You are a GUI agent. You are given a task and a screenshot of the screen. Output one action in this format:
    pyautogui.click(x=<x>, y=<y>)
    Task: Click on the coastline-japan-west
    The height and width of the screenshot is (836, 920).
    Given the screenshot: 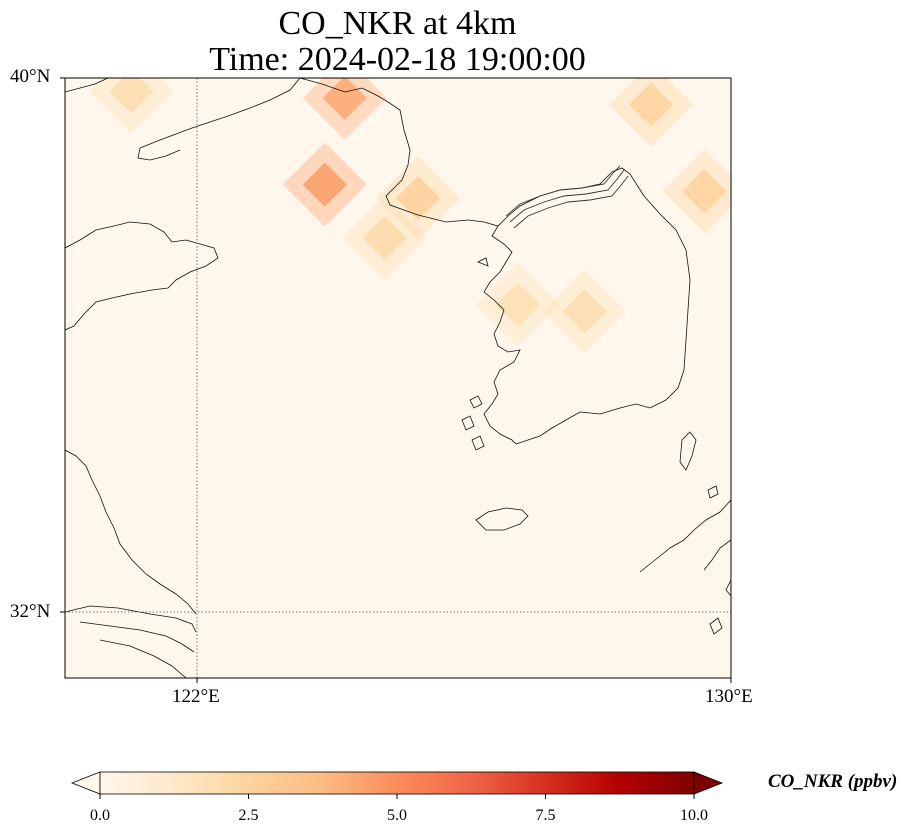 What is the action you would take?
    pyautogui.click(x=713, y=492)
    